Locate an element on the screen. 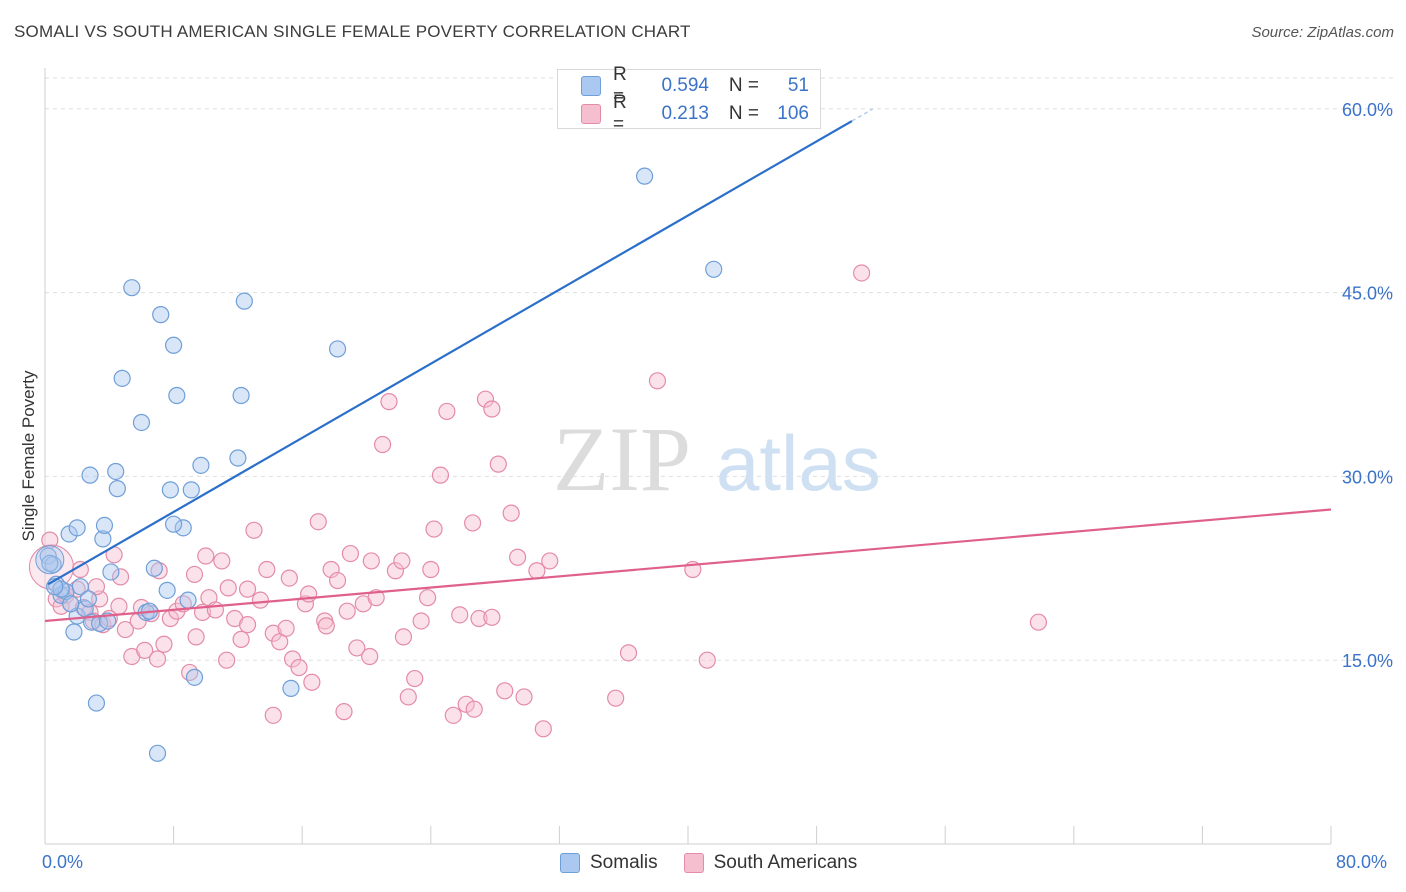  legend-item-somalis: Somalis is located at coordinates (609, 863).